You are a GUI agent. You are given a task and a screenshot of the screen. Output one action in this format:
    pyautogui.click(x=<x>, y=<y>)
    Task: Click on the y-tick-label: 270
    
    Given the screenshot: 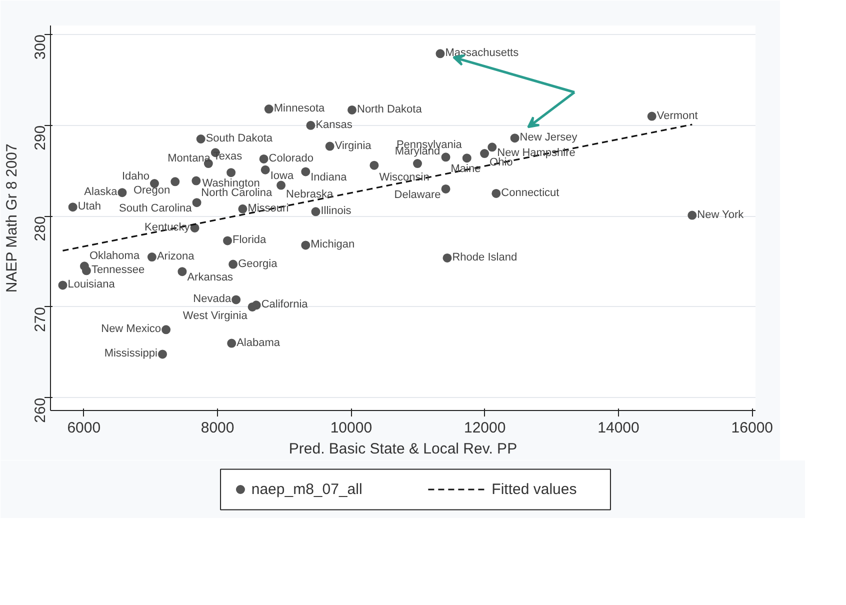 What is the action you would take?
    pyautogui.click(x=40, y=319)
    